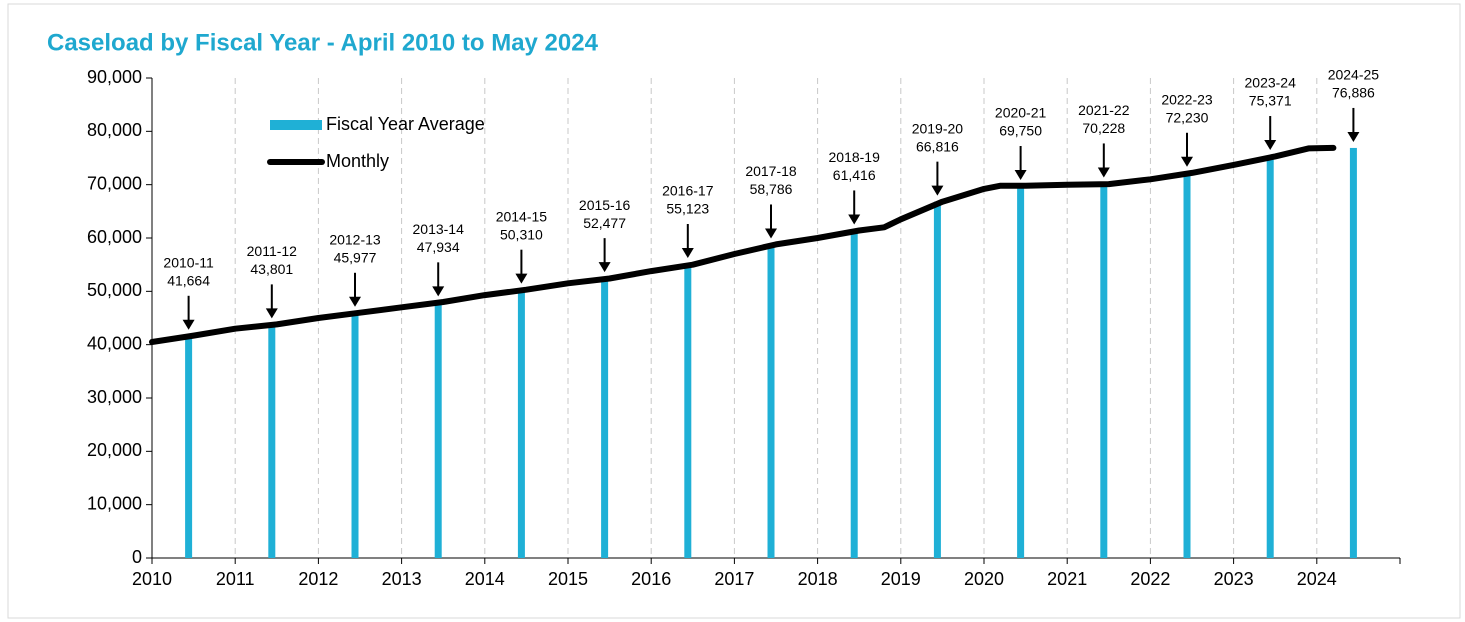  What do you see at coordinates (1317, 579) in the screenshot?
I see `x-tick-label: 2024` at bounding box center [1317, 579].